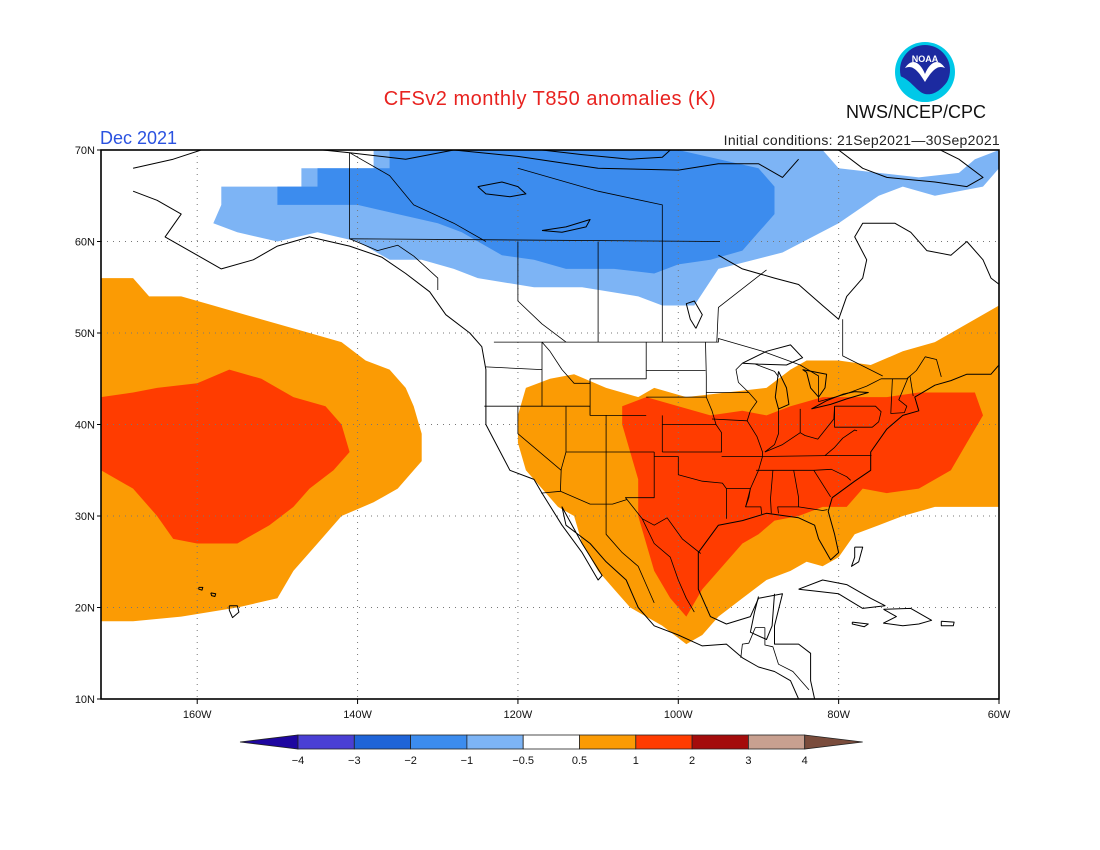  I want to click on border-us-canada-border, so click(717, 370).